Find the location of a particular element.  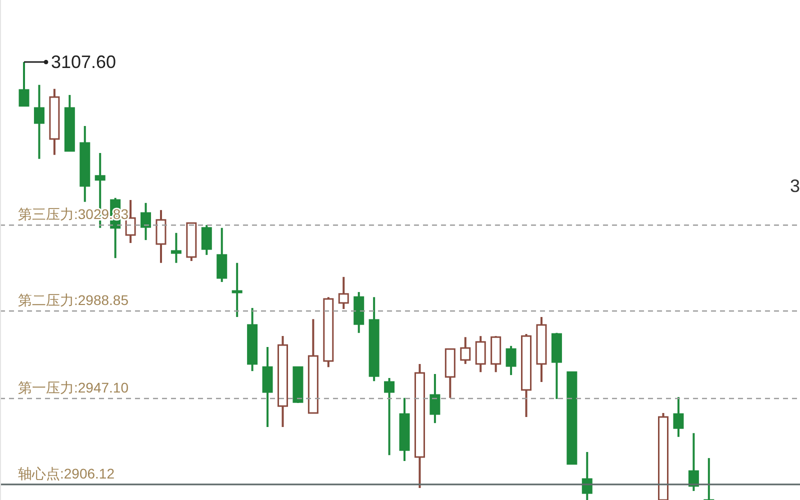

y-tick-label: 第二压力:2988.85 is located at coordinates (73, 300).